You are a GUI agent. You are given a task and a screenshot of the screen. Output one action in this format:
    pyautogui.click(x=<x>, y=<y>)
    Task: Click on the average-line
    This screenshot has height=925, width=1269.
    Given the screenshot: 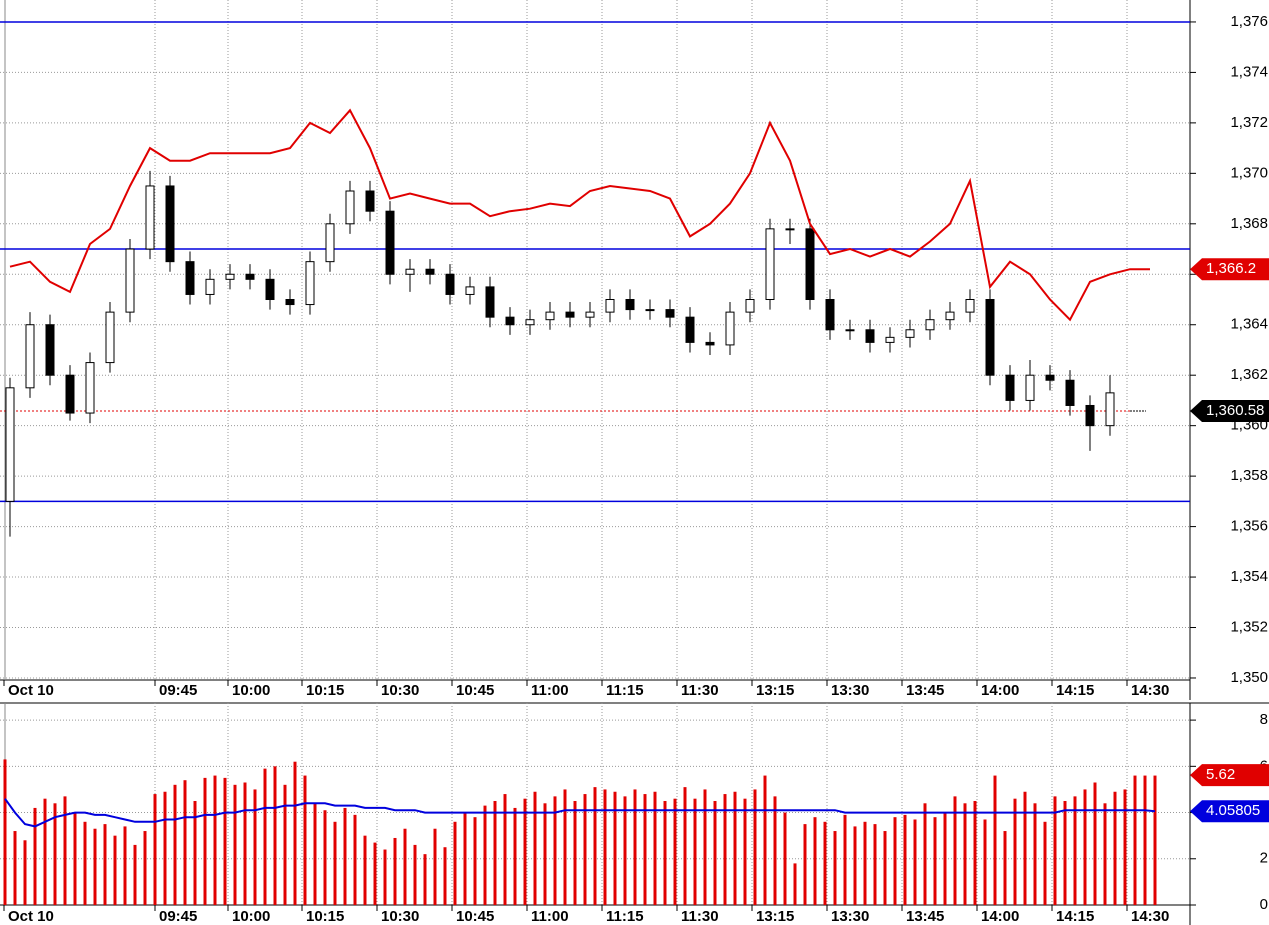 What is the action you would take?
    pyautogui.click(x=580, y=813)
    